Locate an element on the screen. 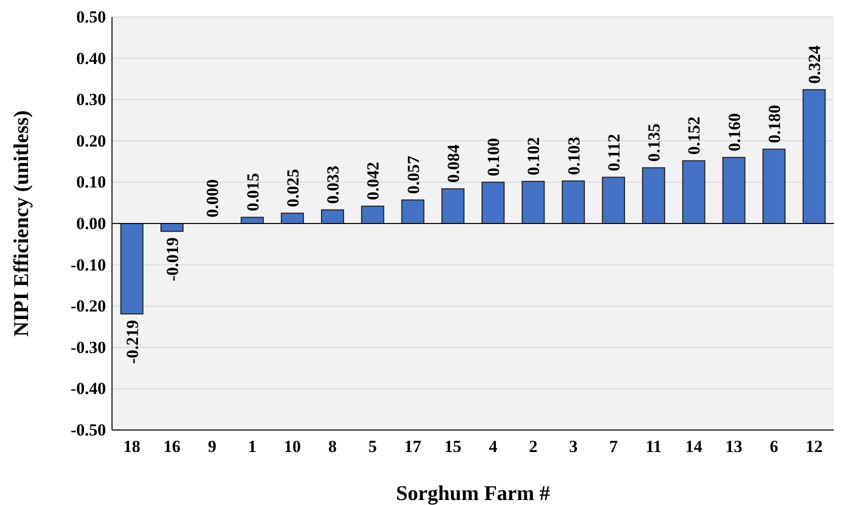 The height and width of the screenshot is (505, 846). data-label: 0.084 is located at coordinates (453, 163).